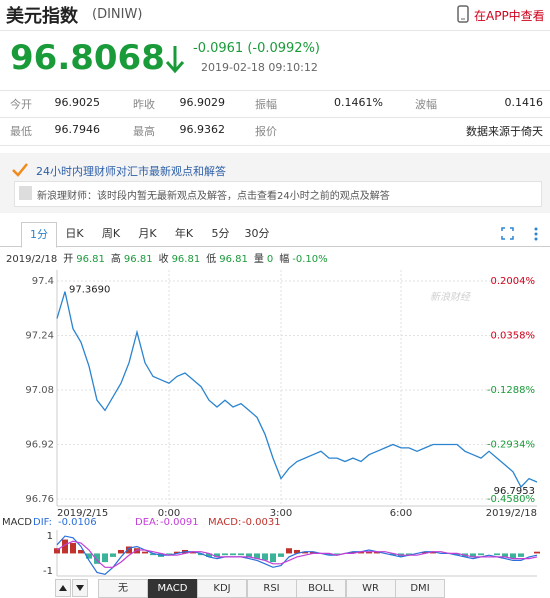 This screenshot has width=550, height=598. I want to click on legend-value: -0.0091, so click(179, 522).